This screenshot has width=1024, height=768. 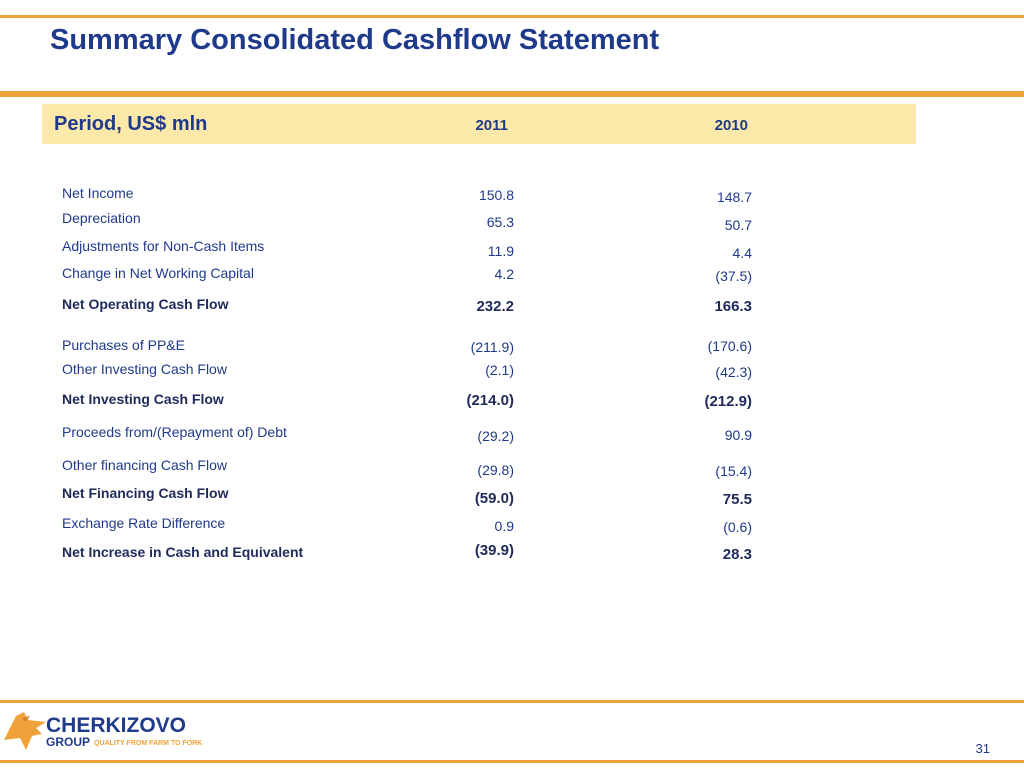 I want to click on value-2010: 75.5, so click(x=737, y=499).